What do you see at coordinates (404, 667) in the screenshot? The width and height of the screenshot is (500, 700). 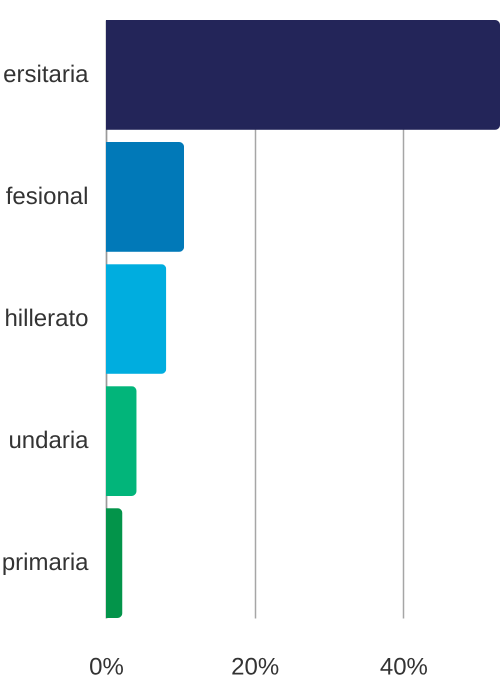 I see `x-tick-label: 40%` at bounding box center [404, 667].